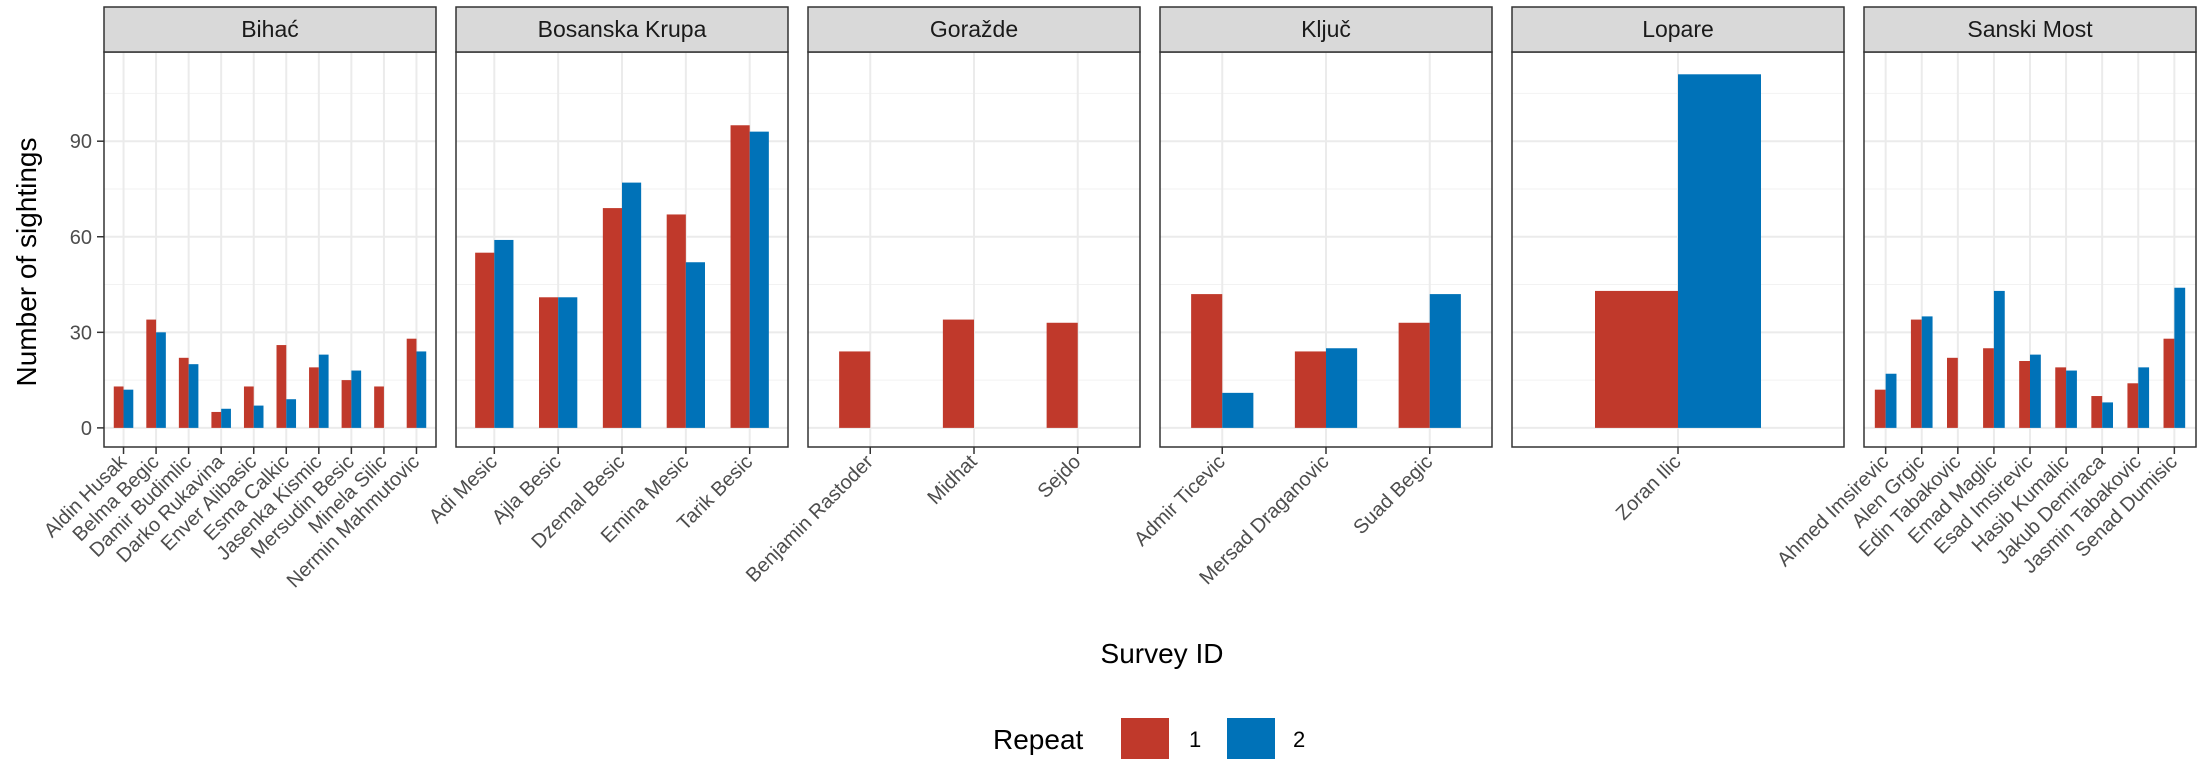  What do you see at coordinates (1195, 739) in the screenshot?
I see `legend-label-1: 1` at bounding box center [1195, 739].